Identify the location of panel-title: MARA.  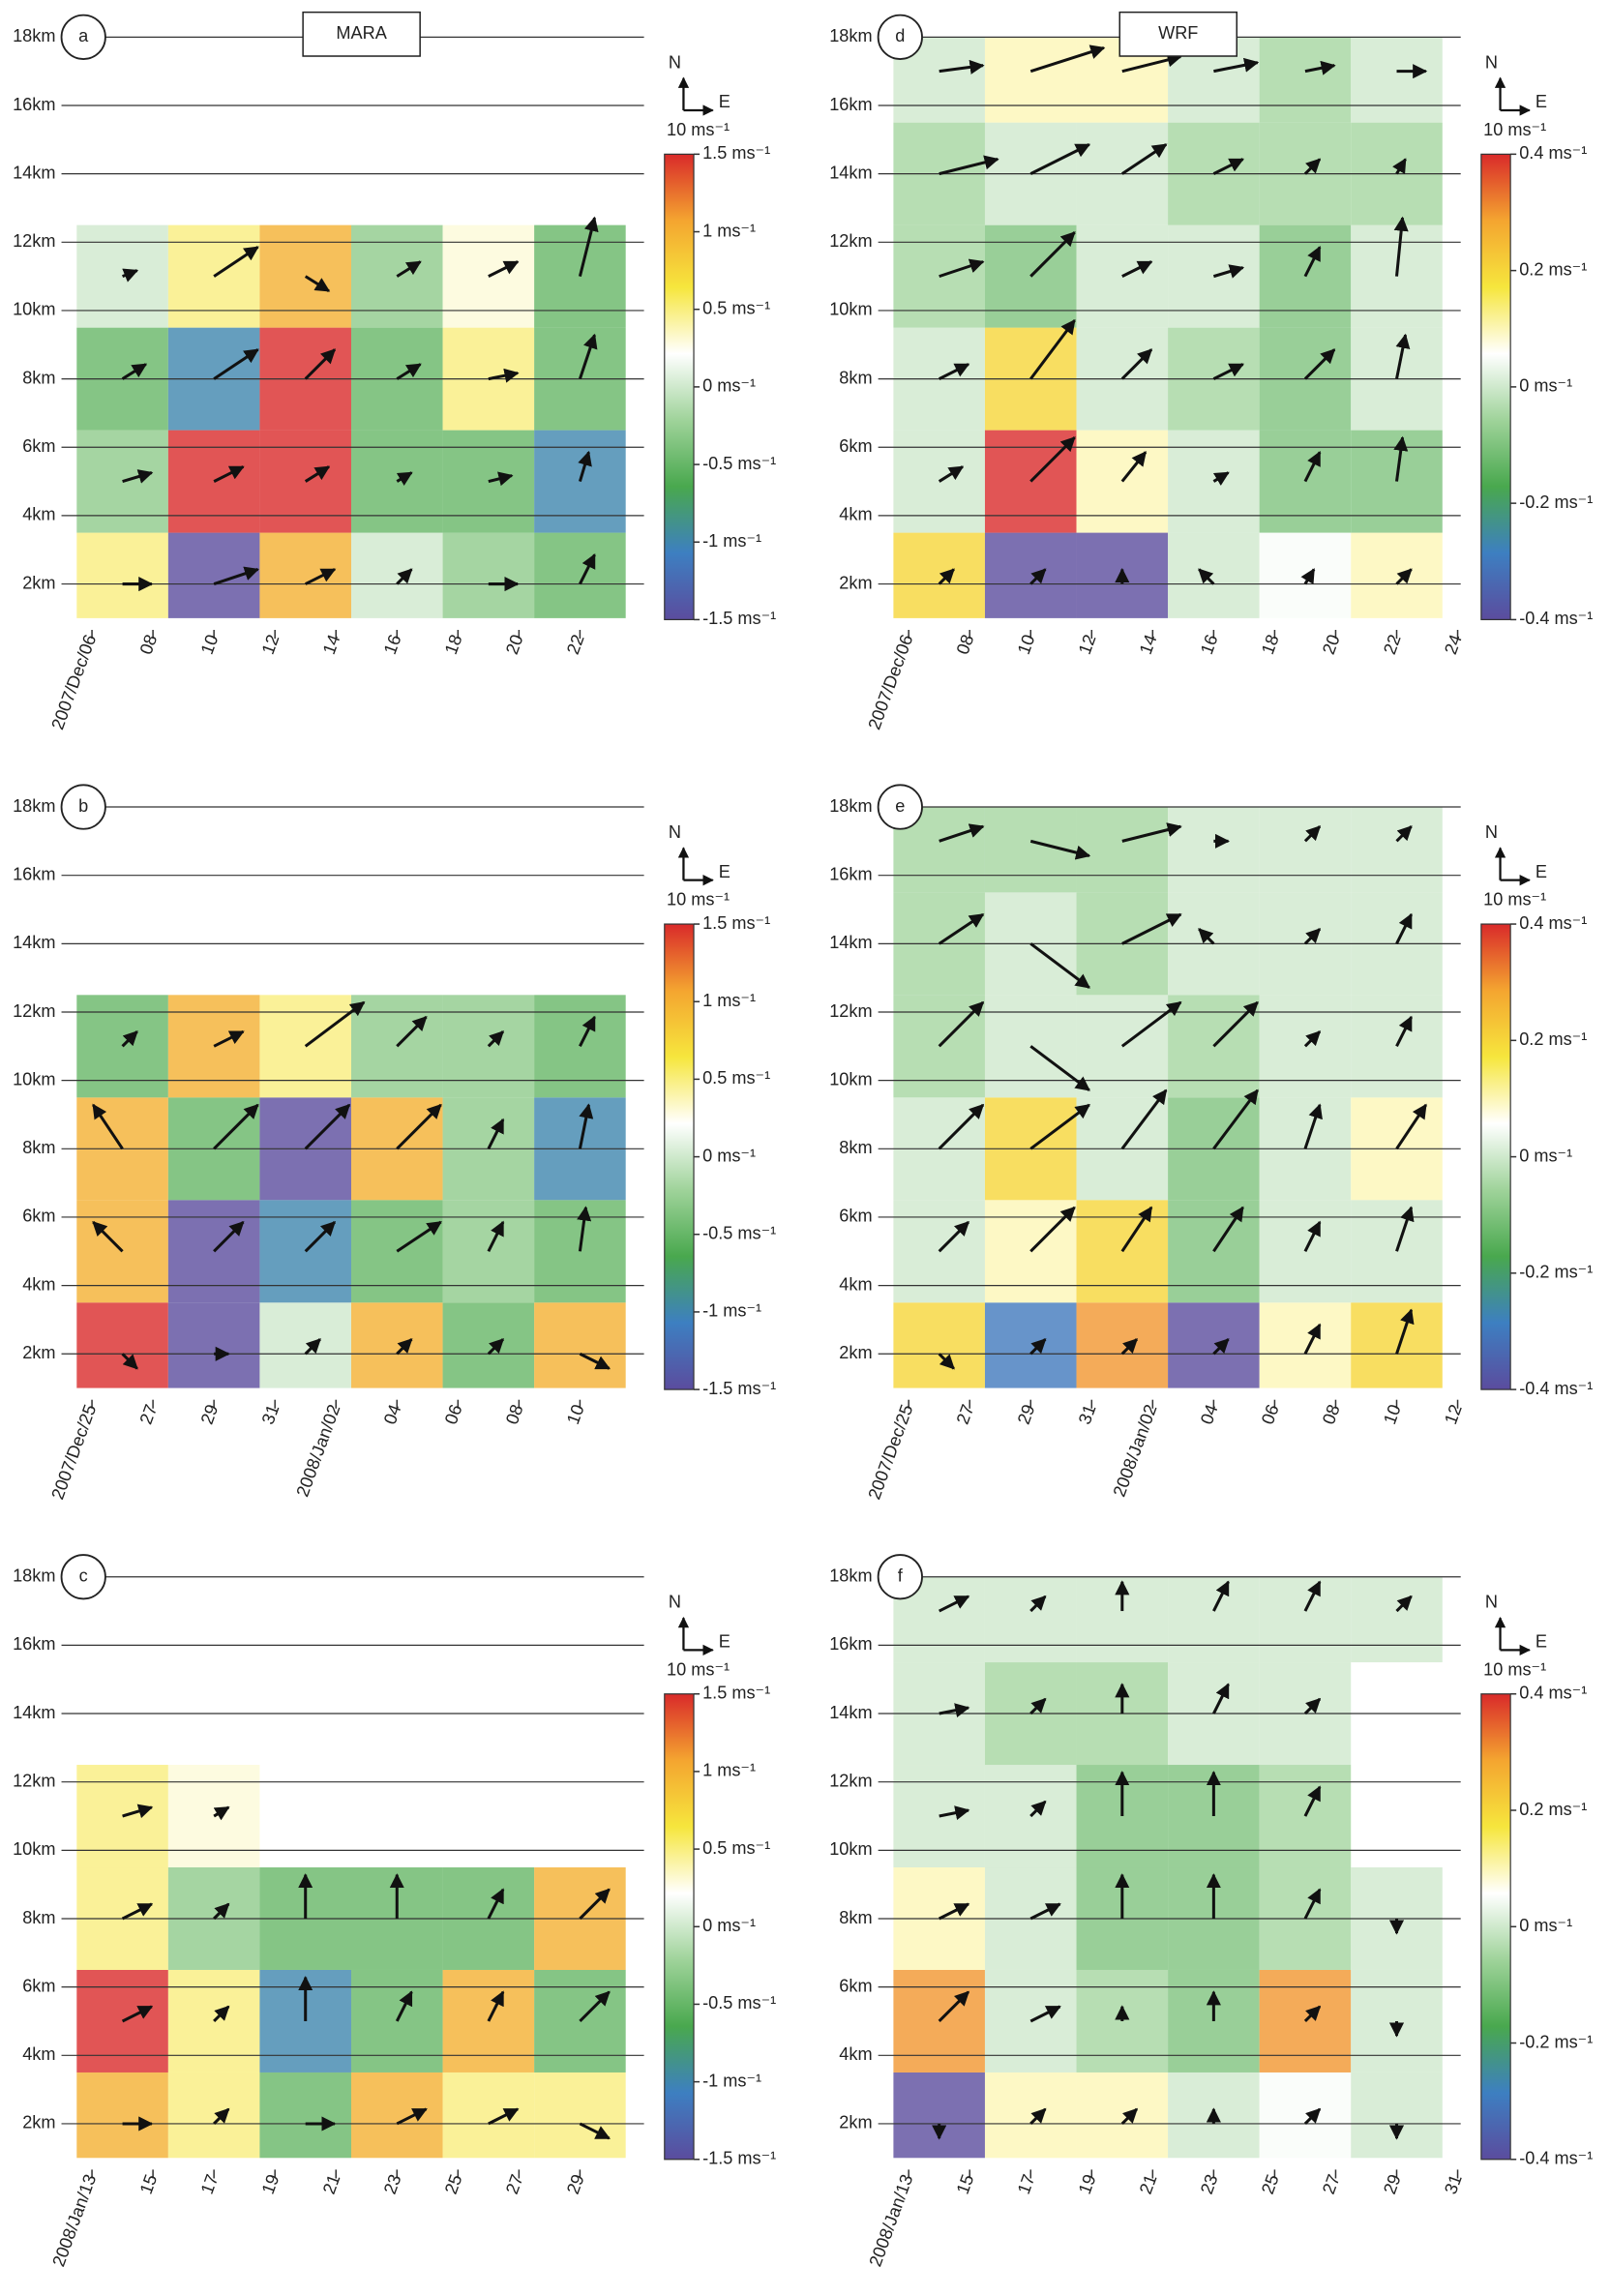
(361, 33).